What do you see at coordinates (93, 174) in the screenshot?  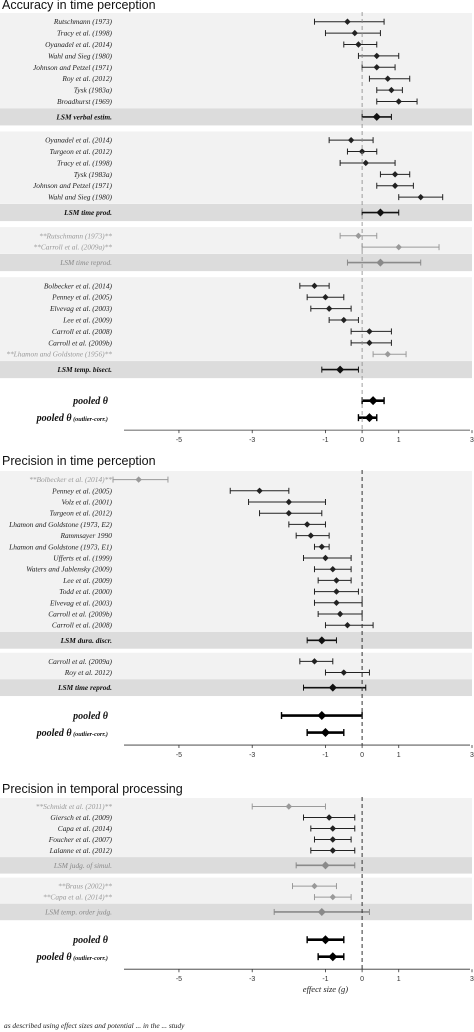 I see `study-label: Tysk (1983a)` at bounding box center [93, 174].